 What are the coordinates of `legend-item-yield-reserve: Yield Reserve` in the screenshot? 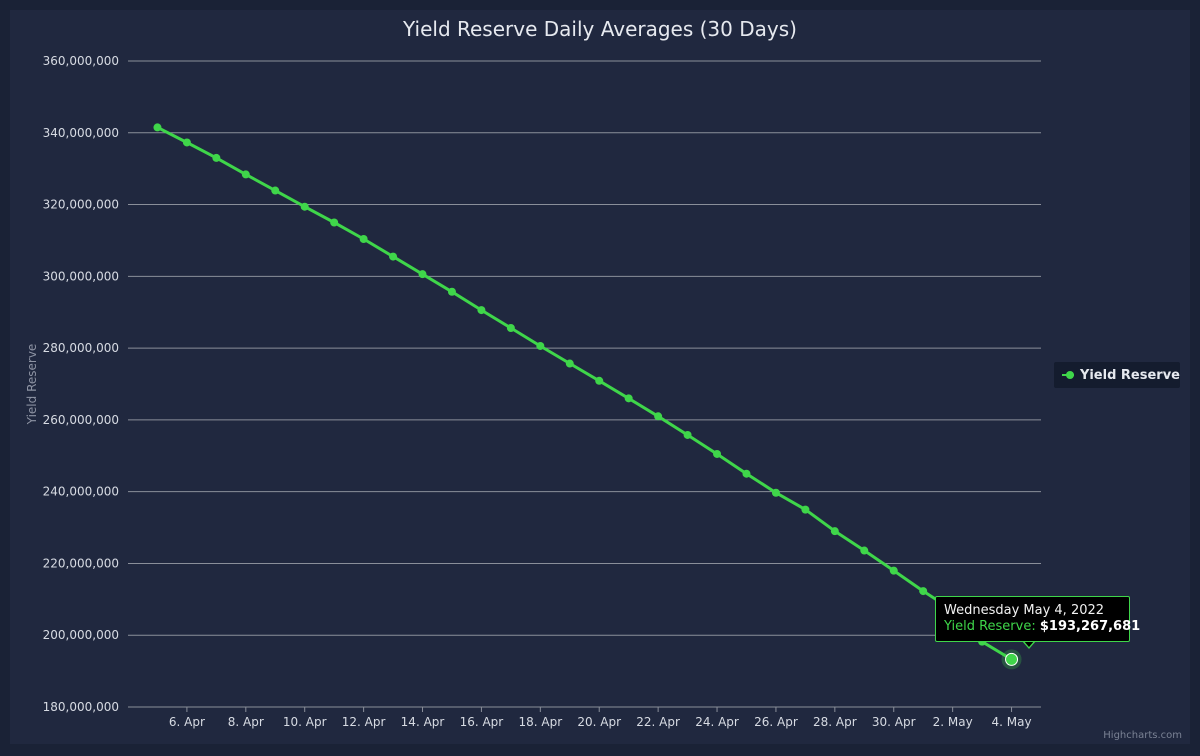 It's located at (1117, 375).